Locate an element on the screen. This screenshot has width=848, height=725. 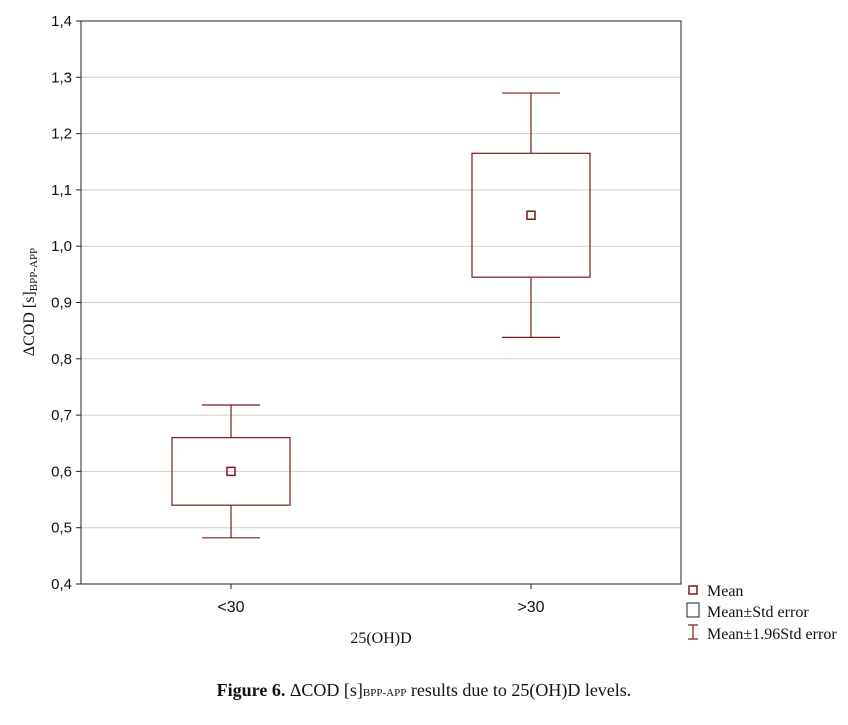
y-tick-label: 0,6 is located at coordinates (61, 471).